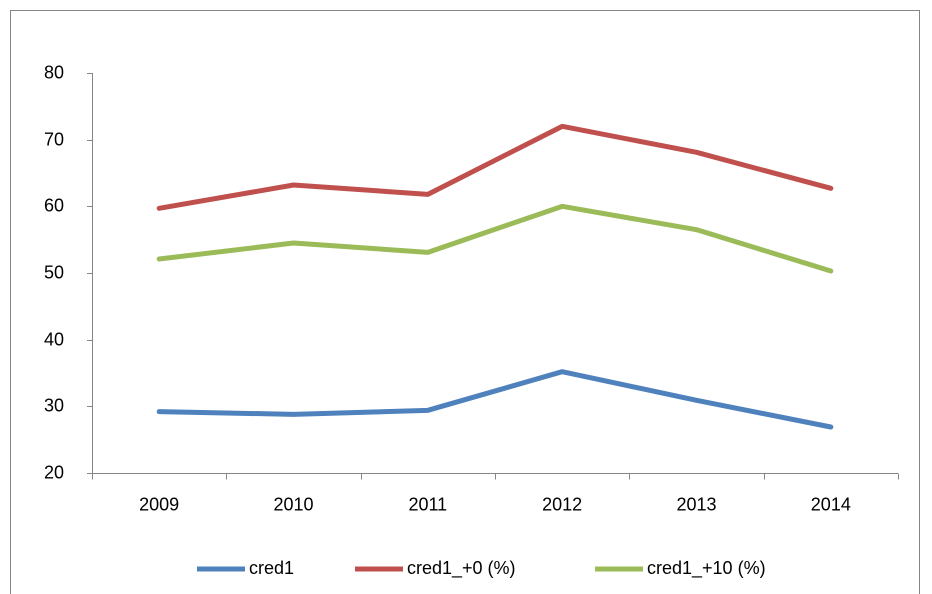  What do you see at coordinates (293, 504) in the screenshot?
I see `x-tick-label: 2010` at bounding box center [293, 504].